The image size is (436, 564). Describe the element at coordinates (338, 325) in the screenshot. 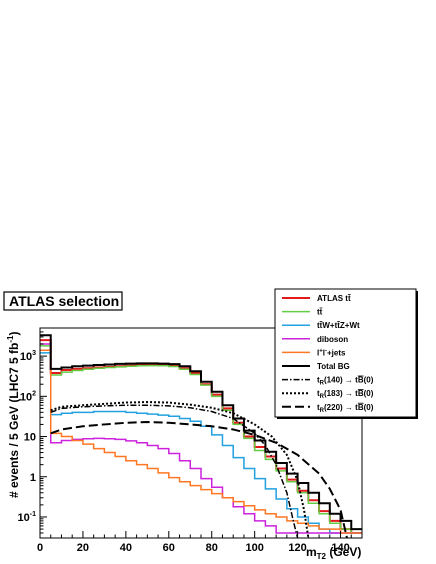

I see `legend-label: ttW+ttZ+Wt` at that location.